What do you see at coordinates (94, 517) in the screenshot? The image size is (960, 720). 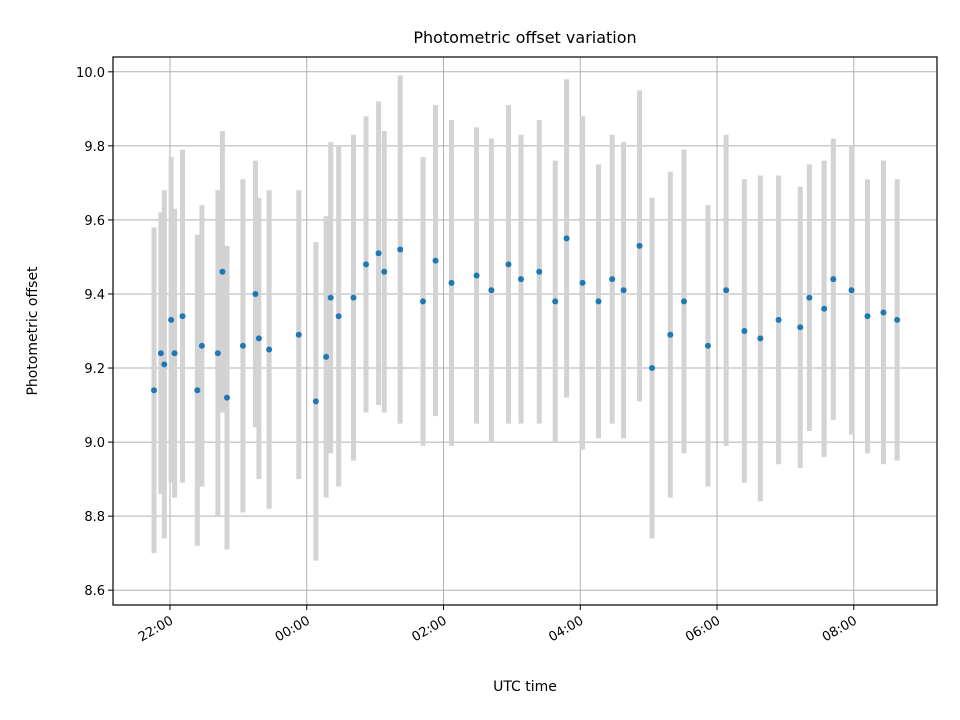 I see `y-tick-label: 8.8` at bounding box center [94, 517].